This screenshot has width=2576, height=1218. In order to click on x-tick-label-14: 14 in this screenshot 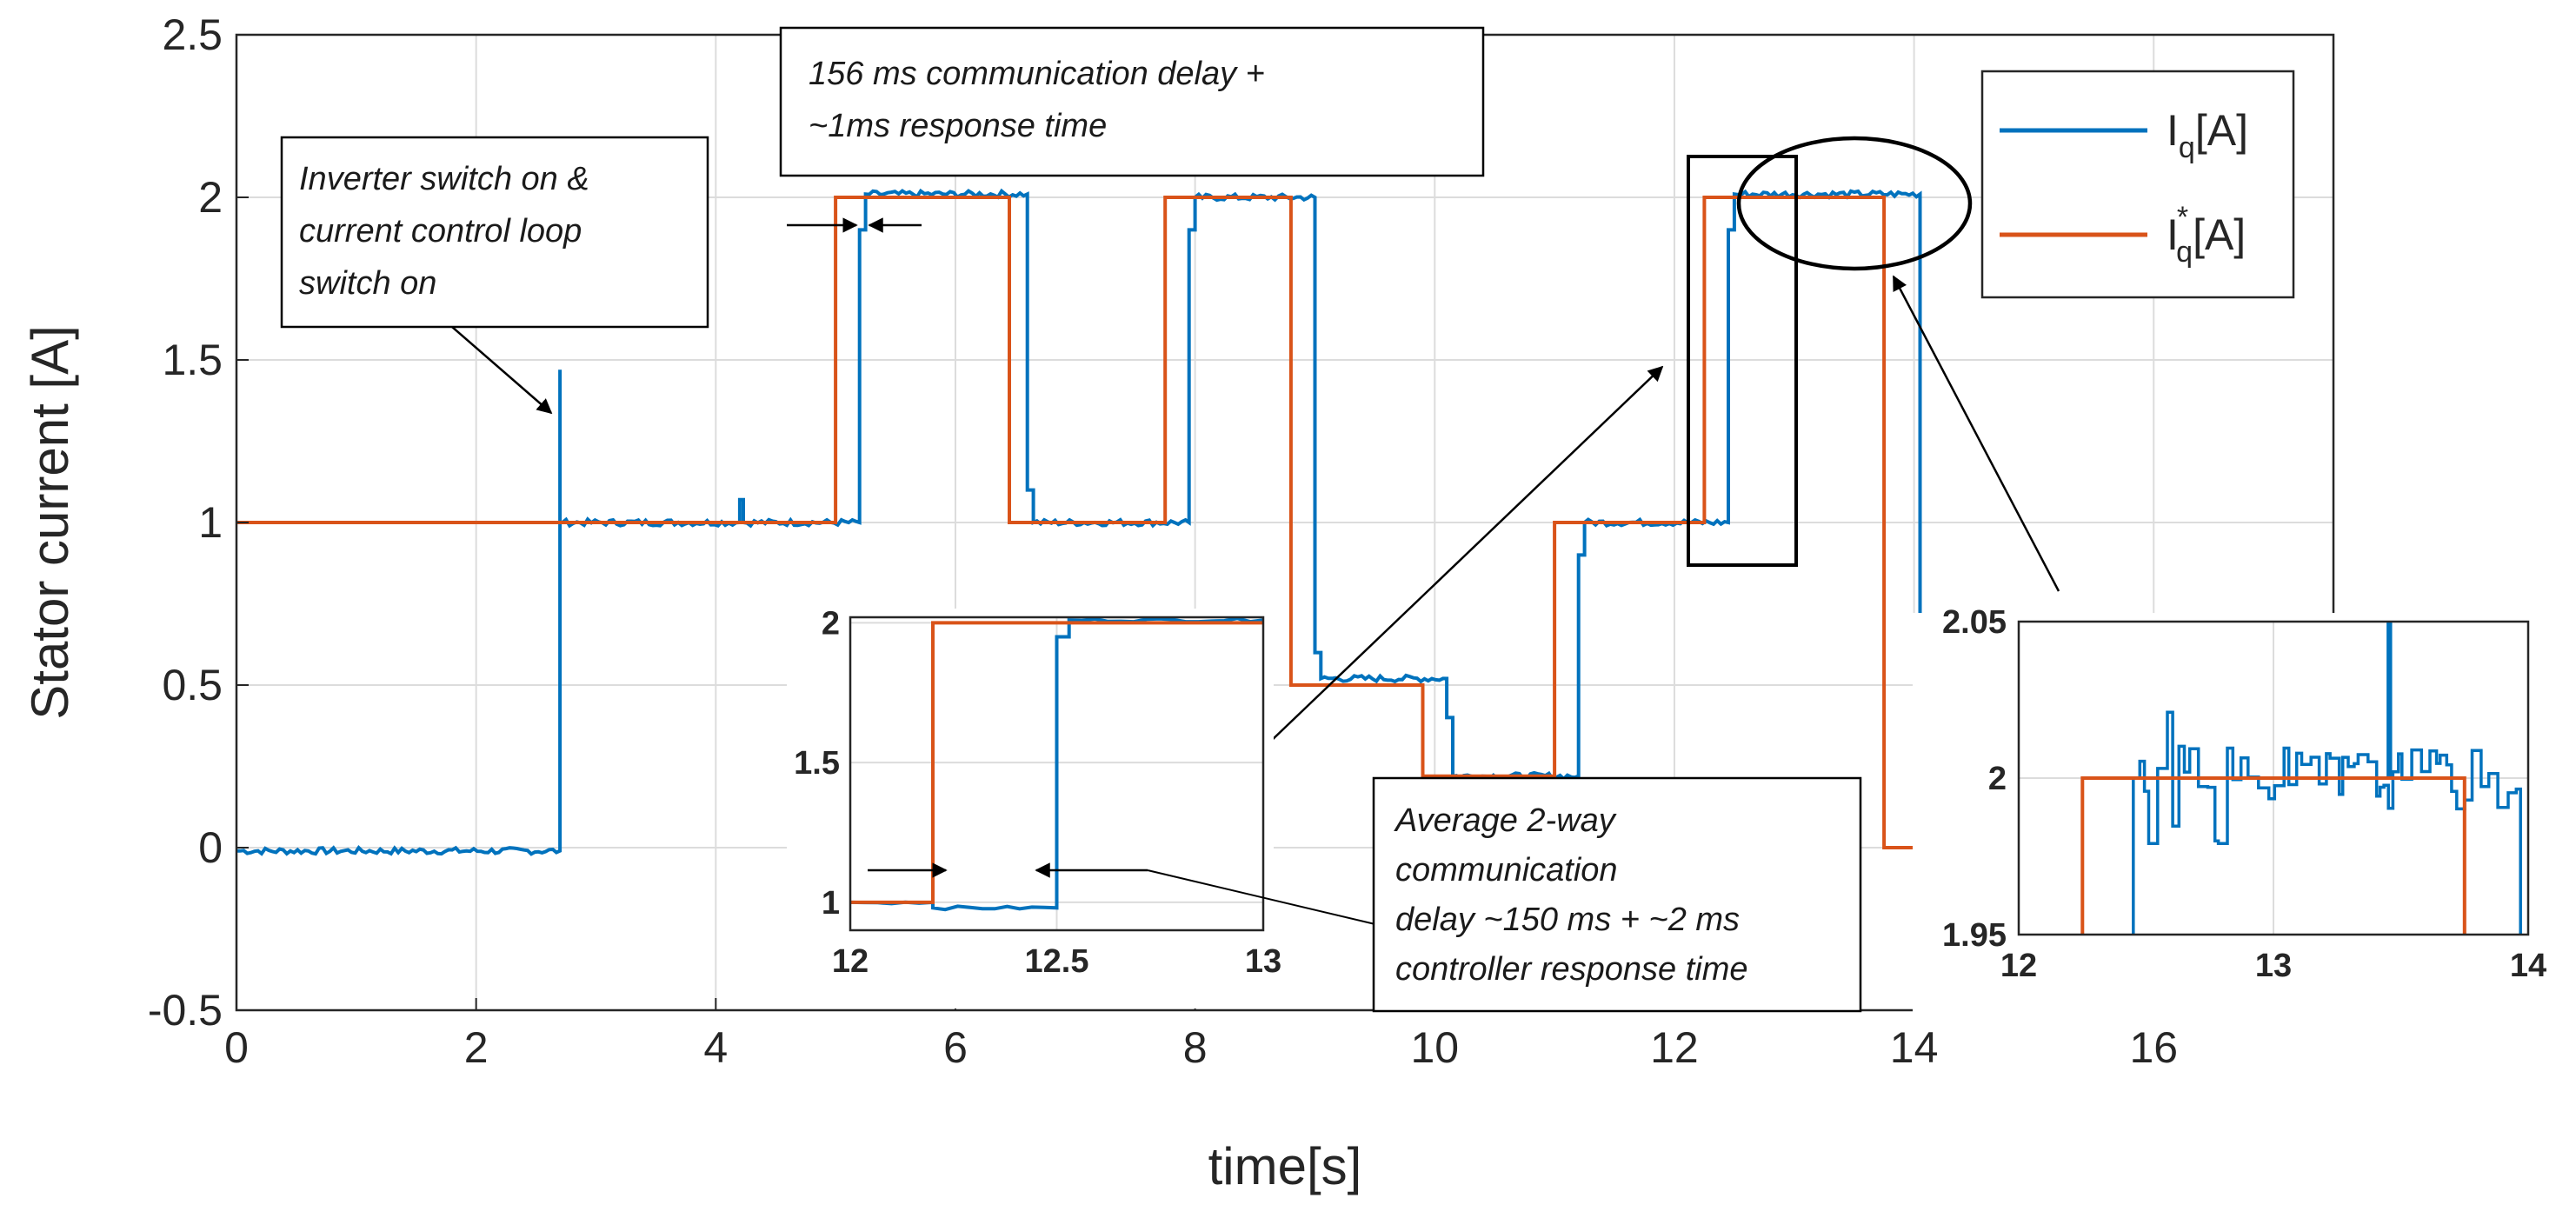, I will do `click(1914, 1047)`.